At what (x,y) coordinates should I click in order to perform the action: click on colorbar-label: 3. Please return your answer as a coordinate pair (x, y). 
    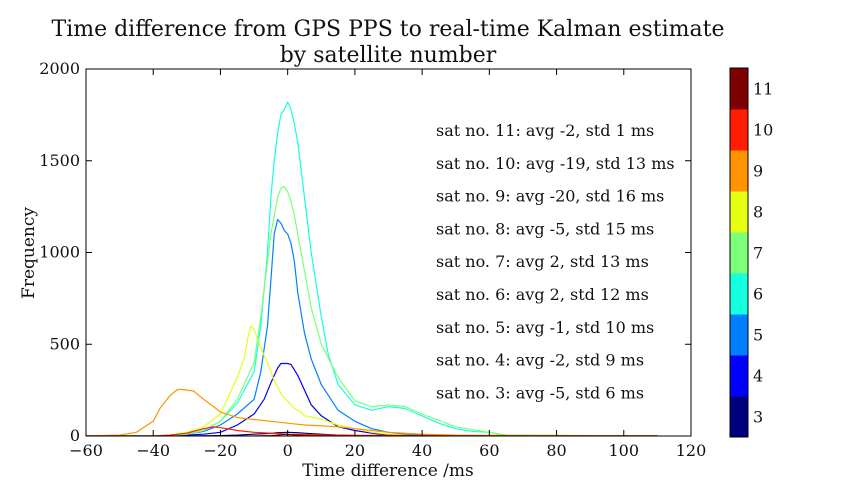
    Looking at the image, I should click on (758, 417).